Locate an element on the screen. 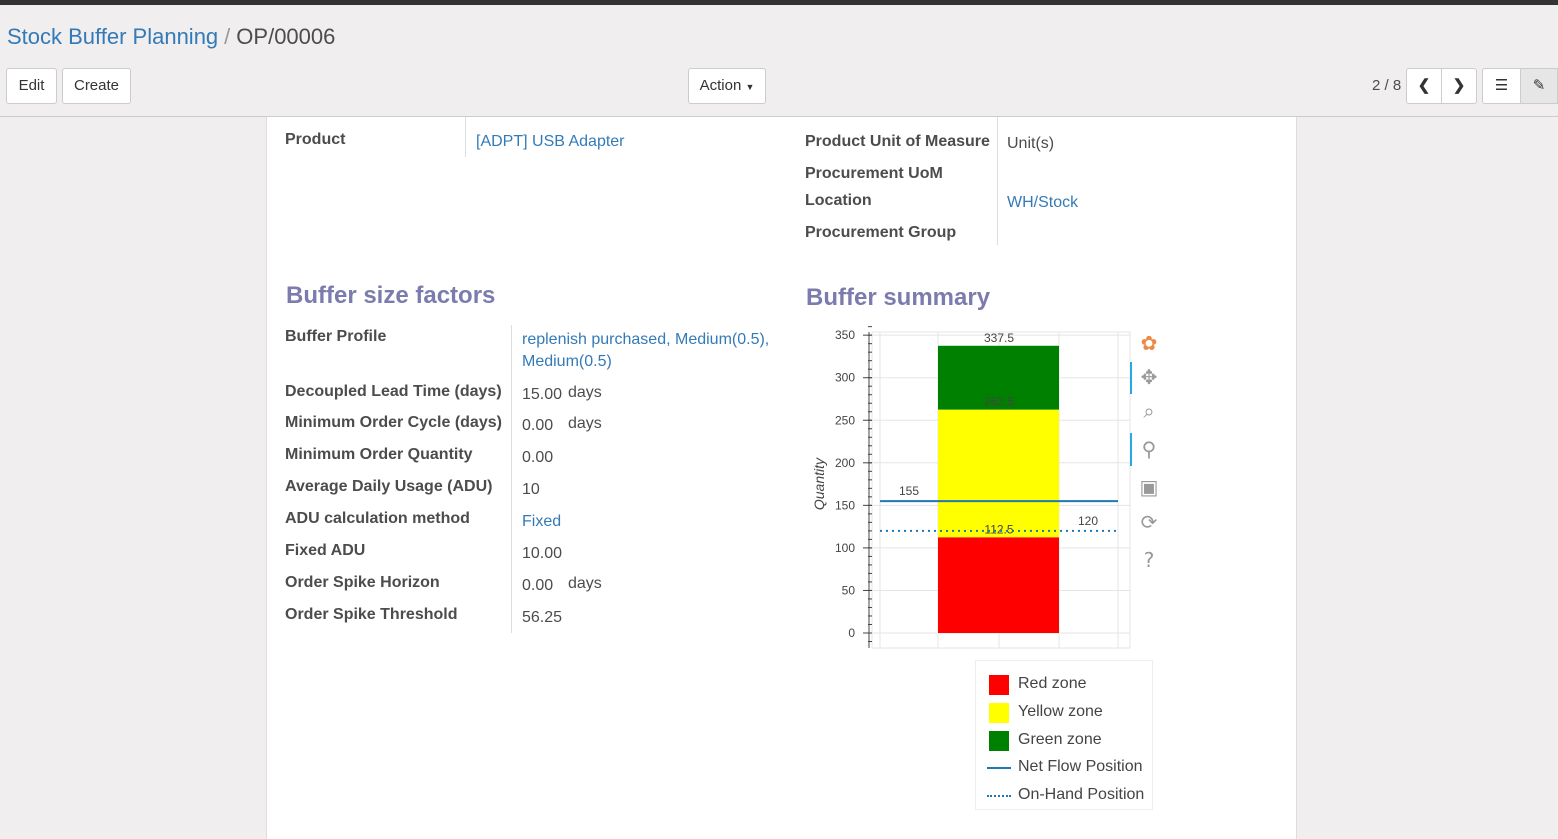 The width and height of the screenshot is (1558, 839). location-link: WH/Stock is located at coordinates (1043, 202).